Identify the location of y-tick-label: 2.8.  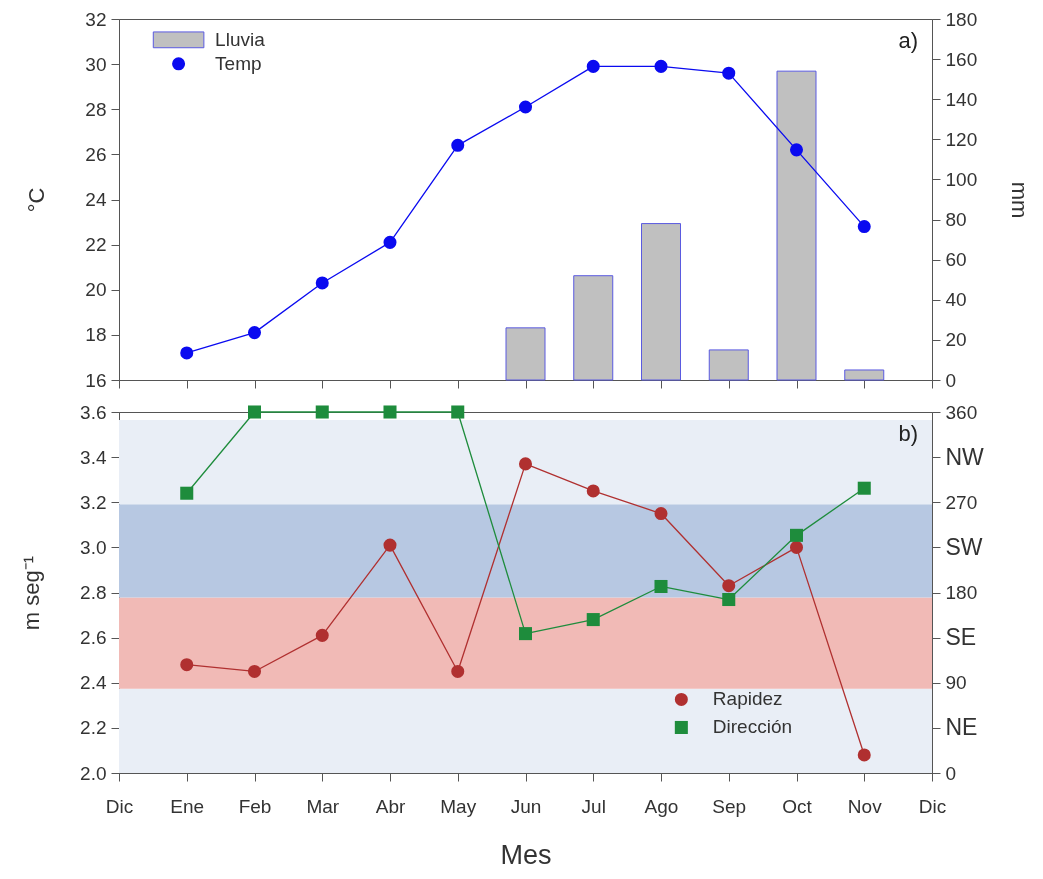
(93, 592).